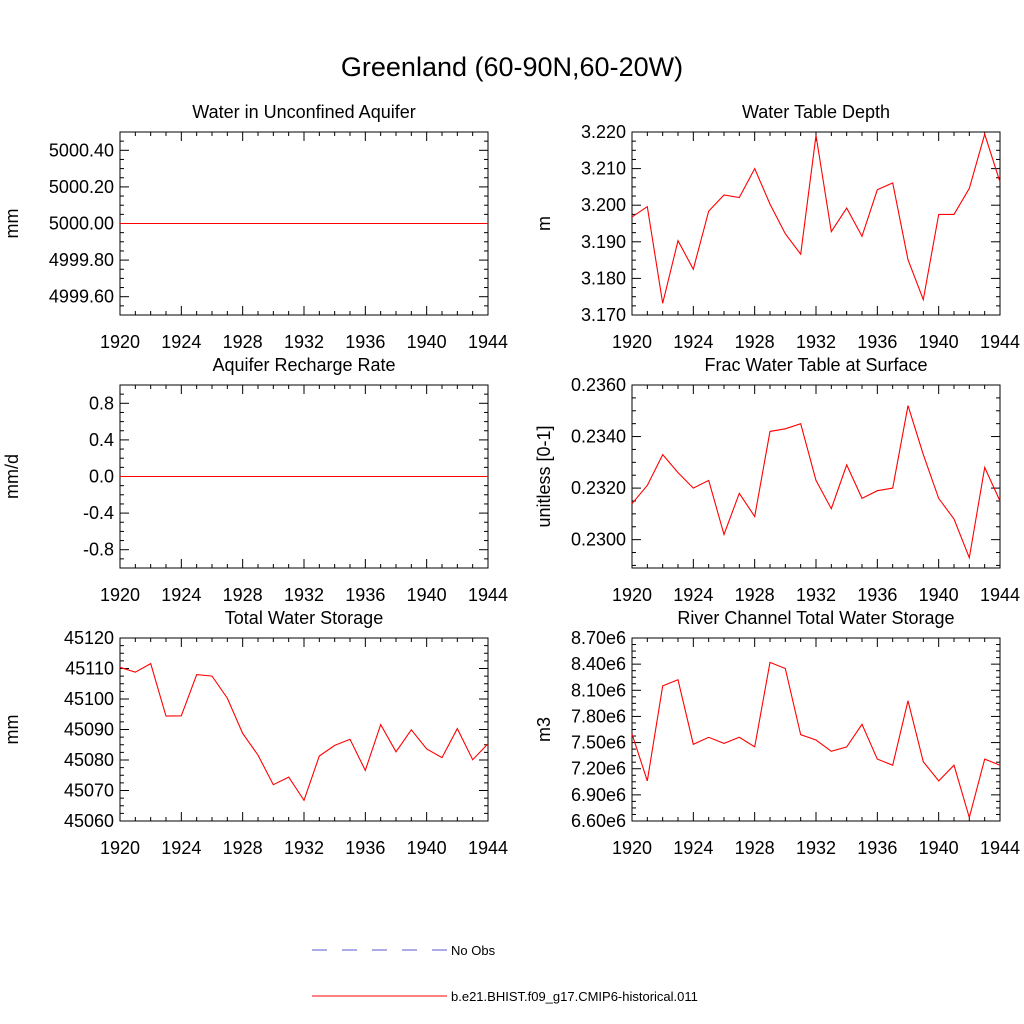 The height and width of the screenshot is (1024, 1024). Describe the element at coordinates (81, 260) in the screenshot. I see `y-tick-label: 4999.80` at that location.